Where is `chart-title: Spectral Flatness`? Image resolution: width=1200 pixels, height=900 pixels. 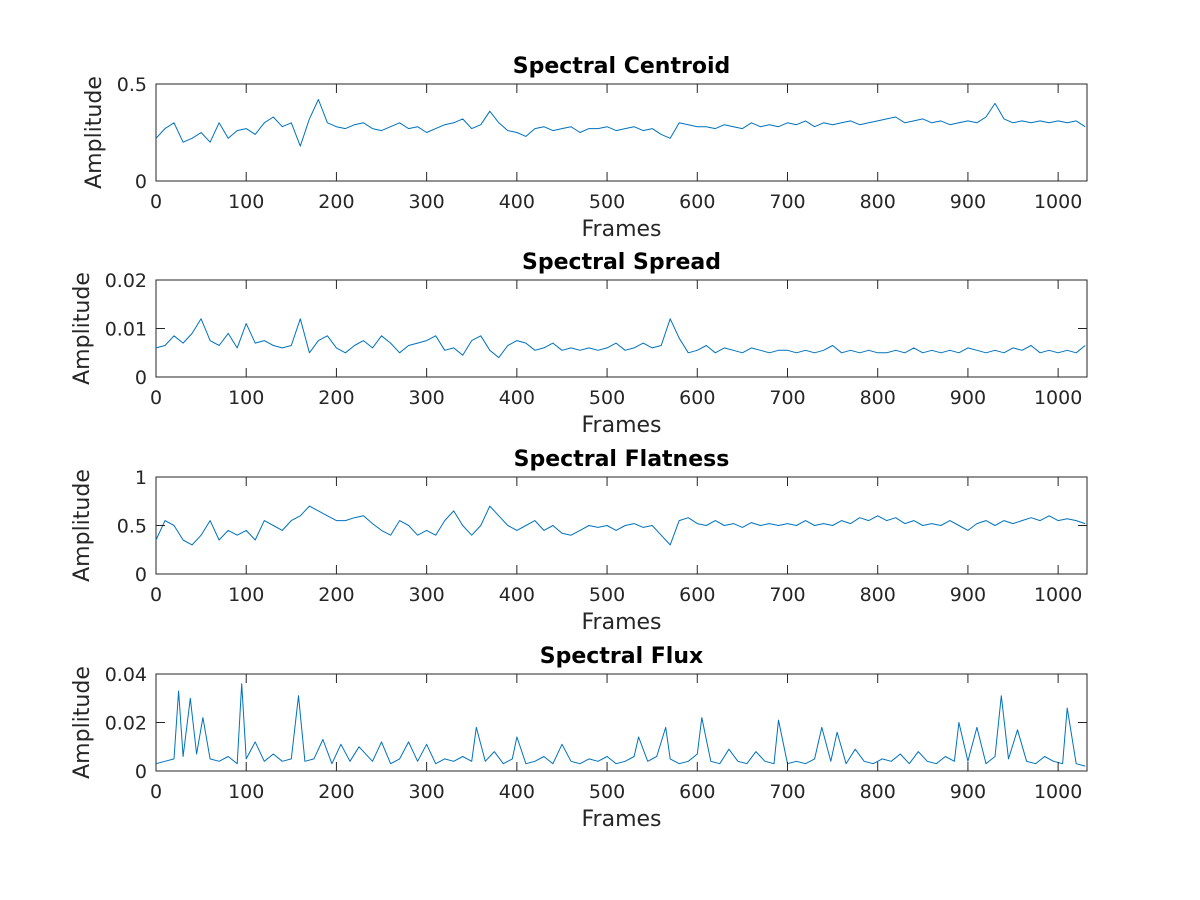 chart-title: Spectral Flatness is located at coordinates (622, 459).